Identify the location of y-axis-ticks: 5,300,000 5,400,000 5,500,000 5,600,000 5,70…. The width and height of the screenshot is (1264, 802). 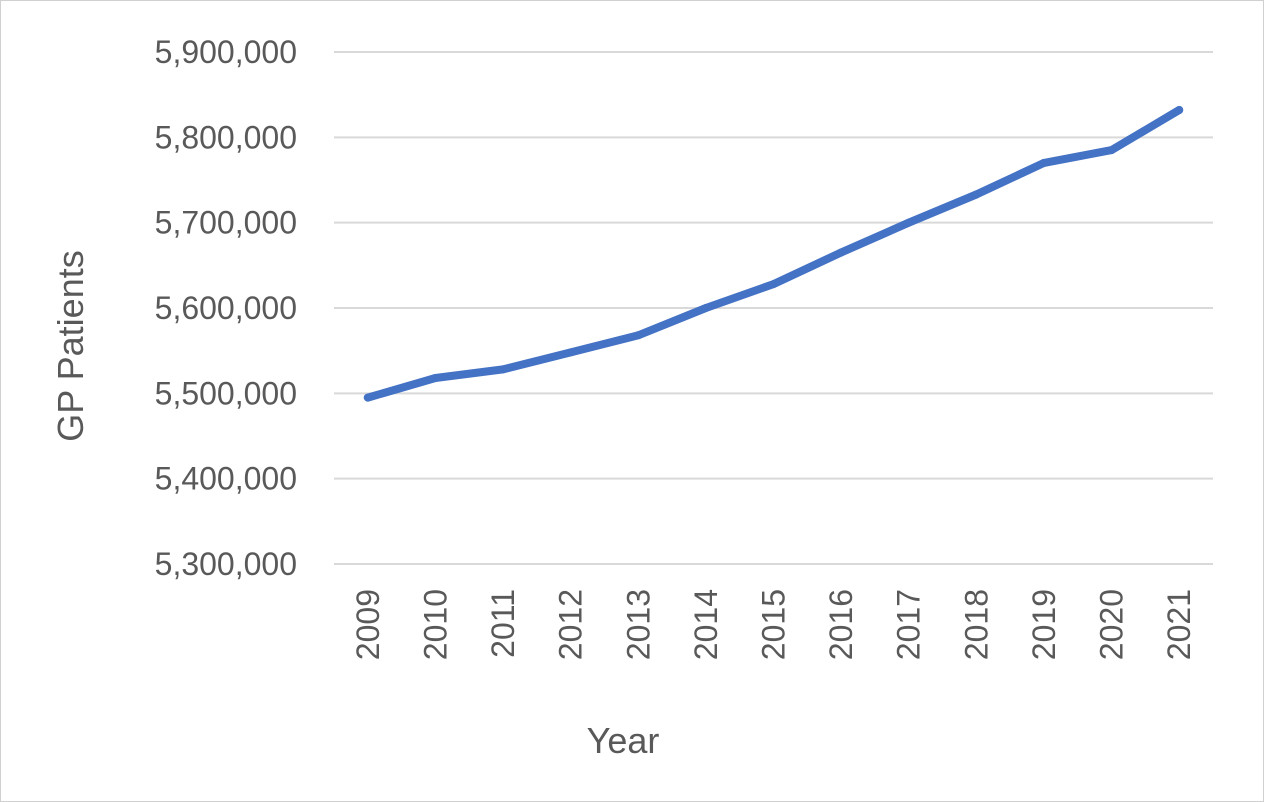
(226, 308).